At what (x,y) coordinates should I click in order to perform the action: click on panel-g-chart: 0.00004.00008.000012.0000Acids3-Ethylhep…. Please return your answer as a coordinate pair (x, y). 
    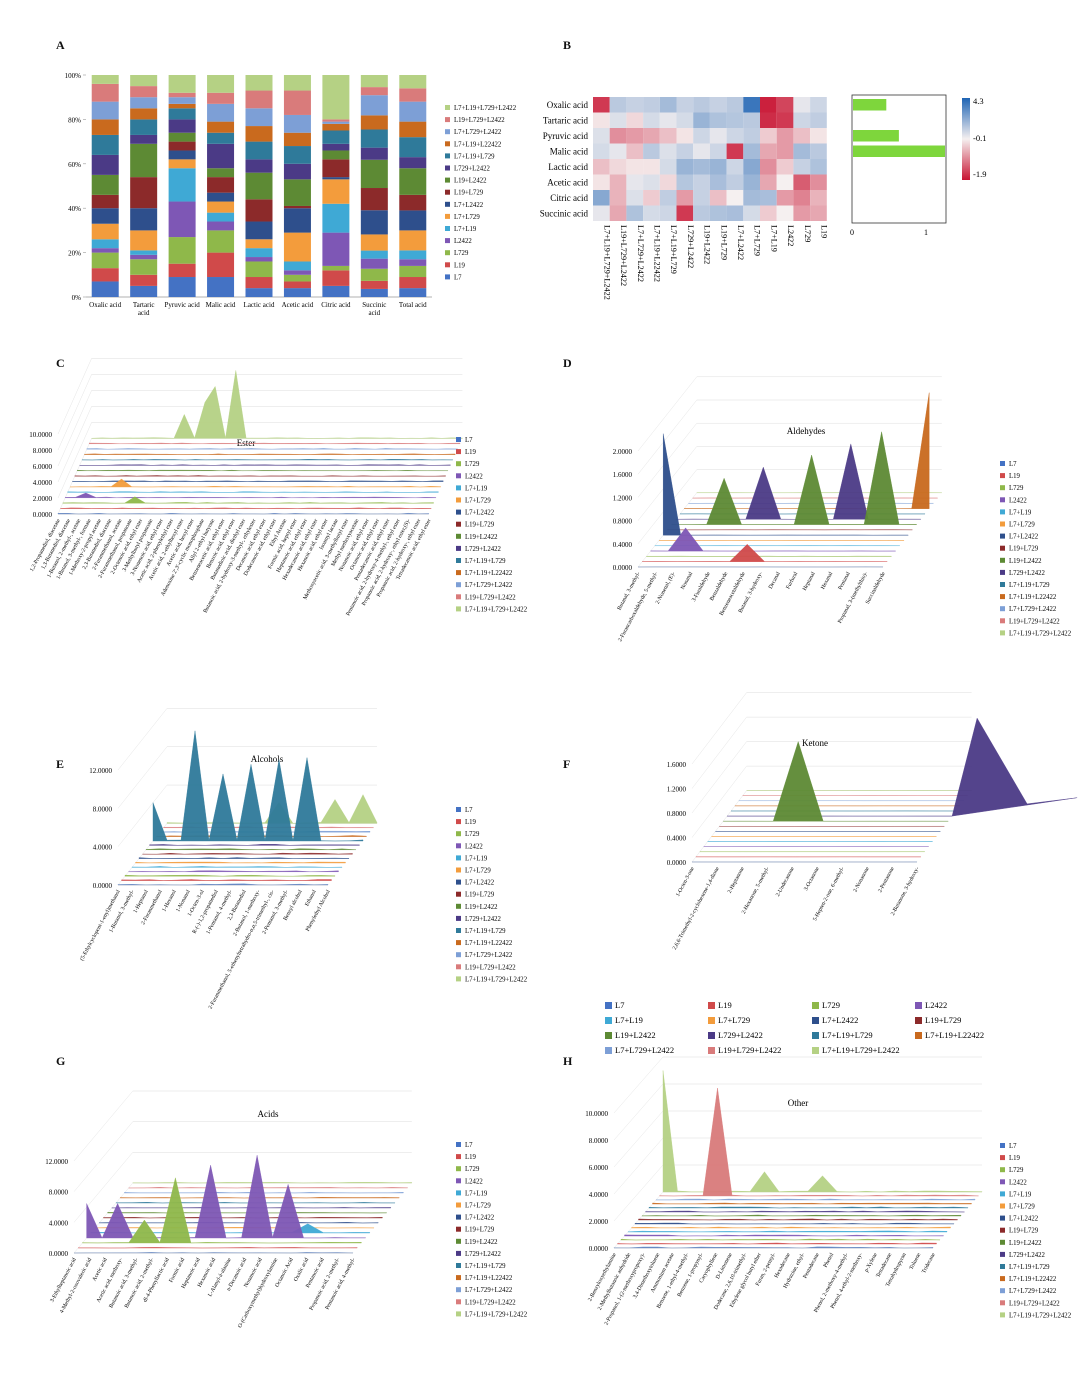
    Looking at the image, I should click on (286, 1209).